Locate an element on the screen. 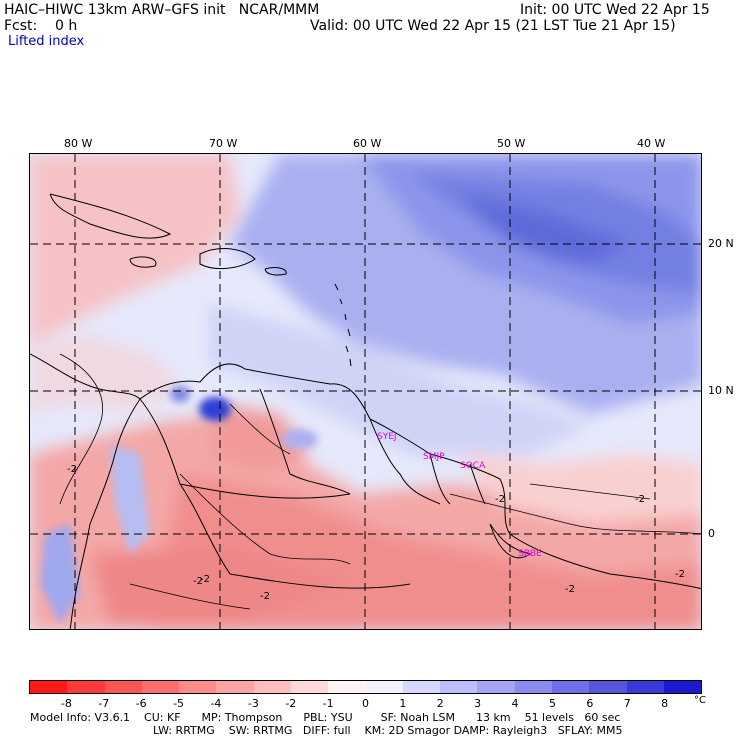 The image size is (740, 740). lat-label-20n: 20 N is located at coordinates (721, 243).